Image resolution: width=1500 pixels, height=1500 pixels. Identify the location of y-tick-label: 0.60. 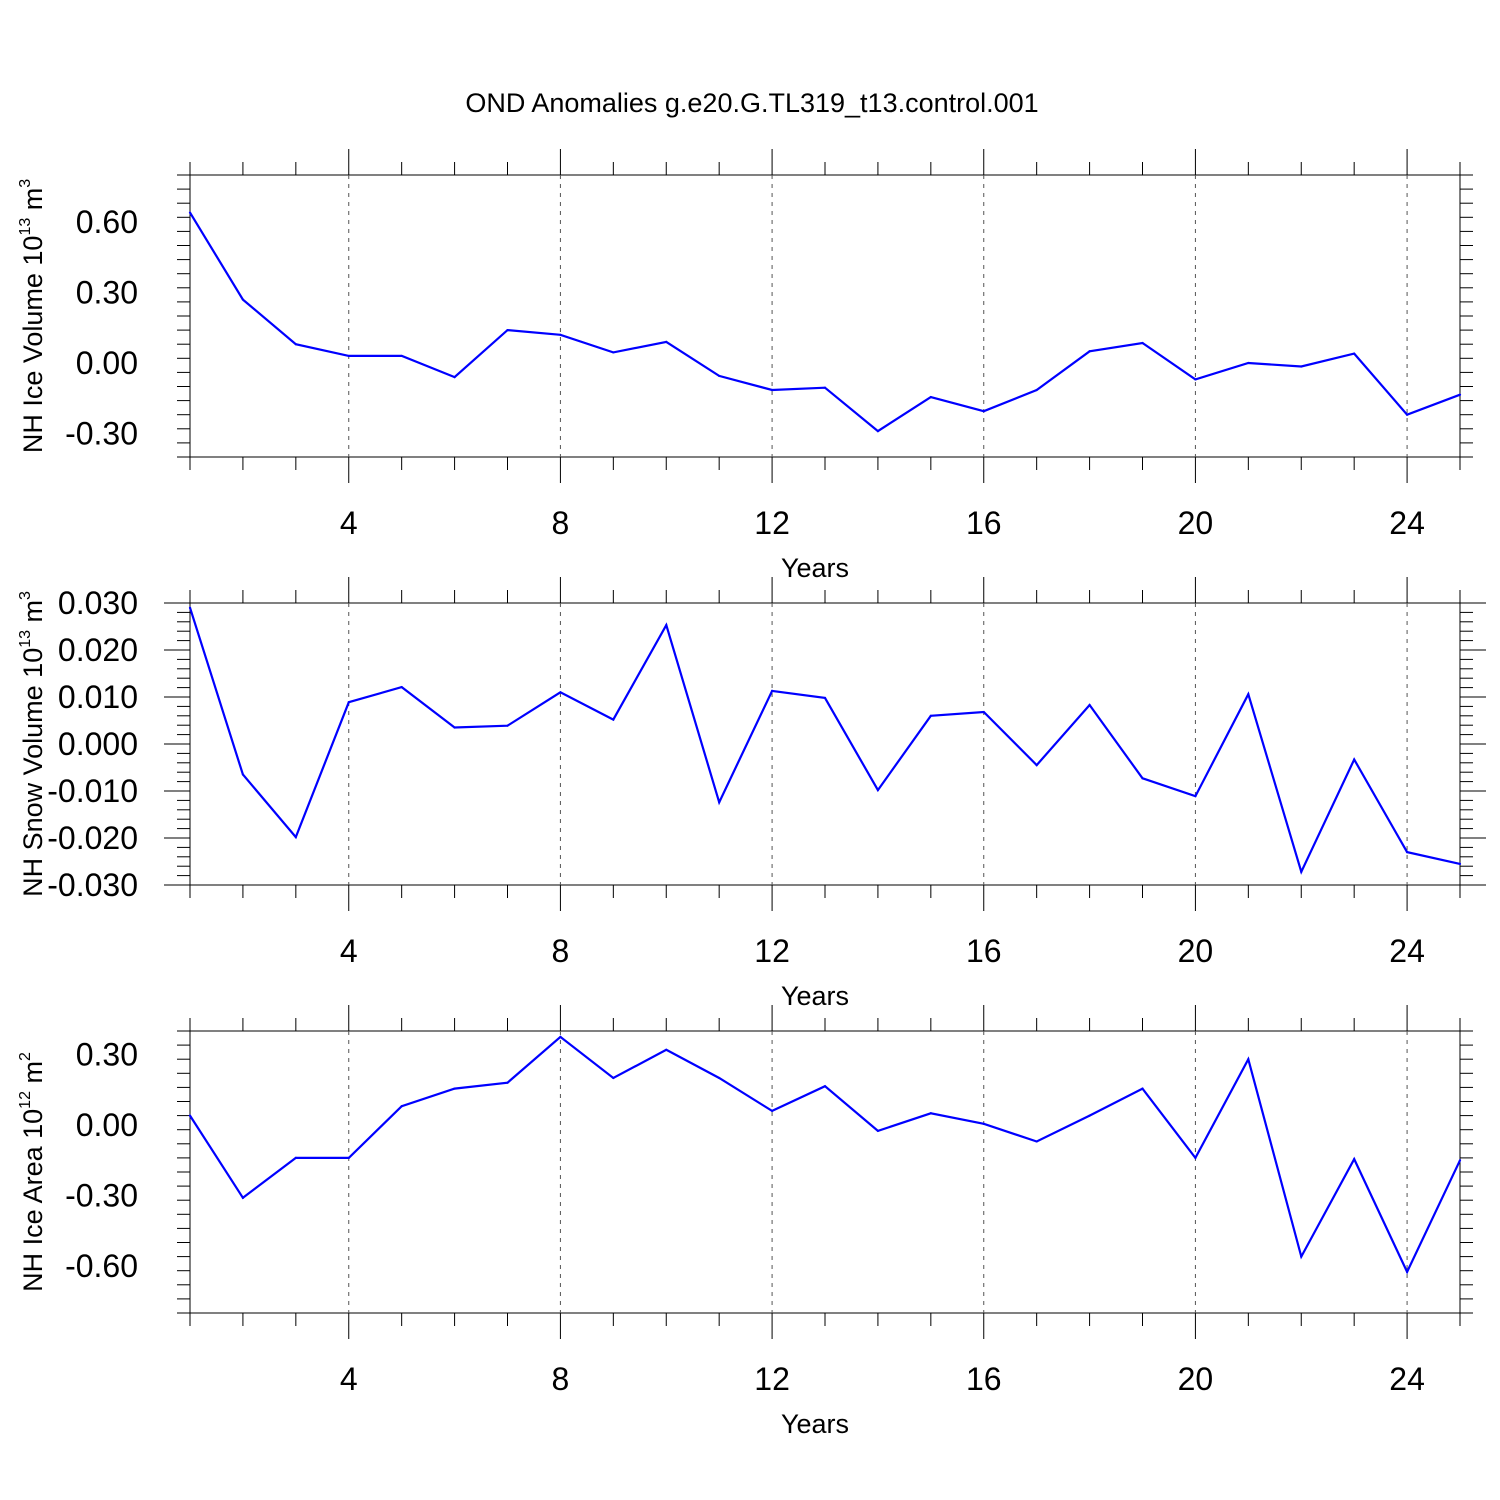
(107, 222).